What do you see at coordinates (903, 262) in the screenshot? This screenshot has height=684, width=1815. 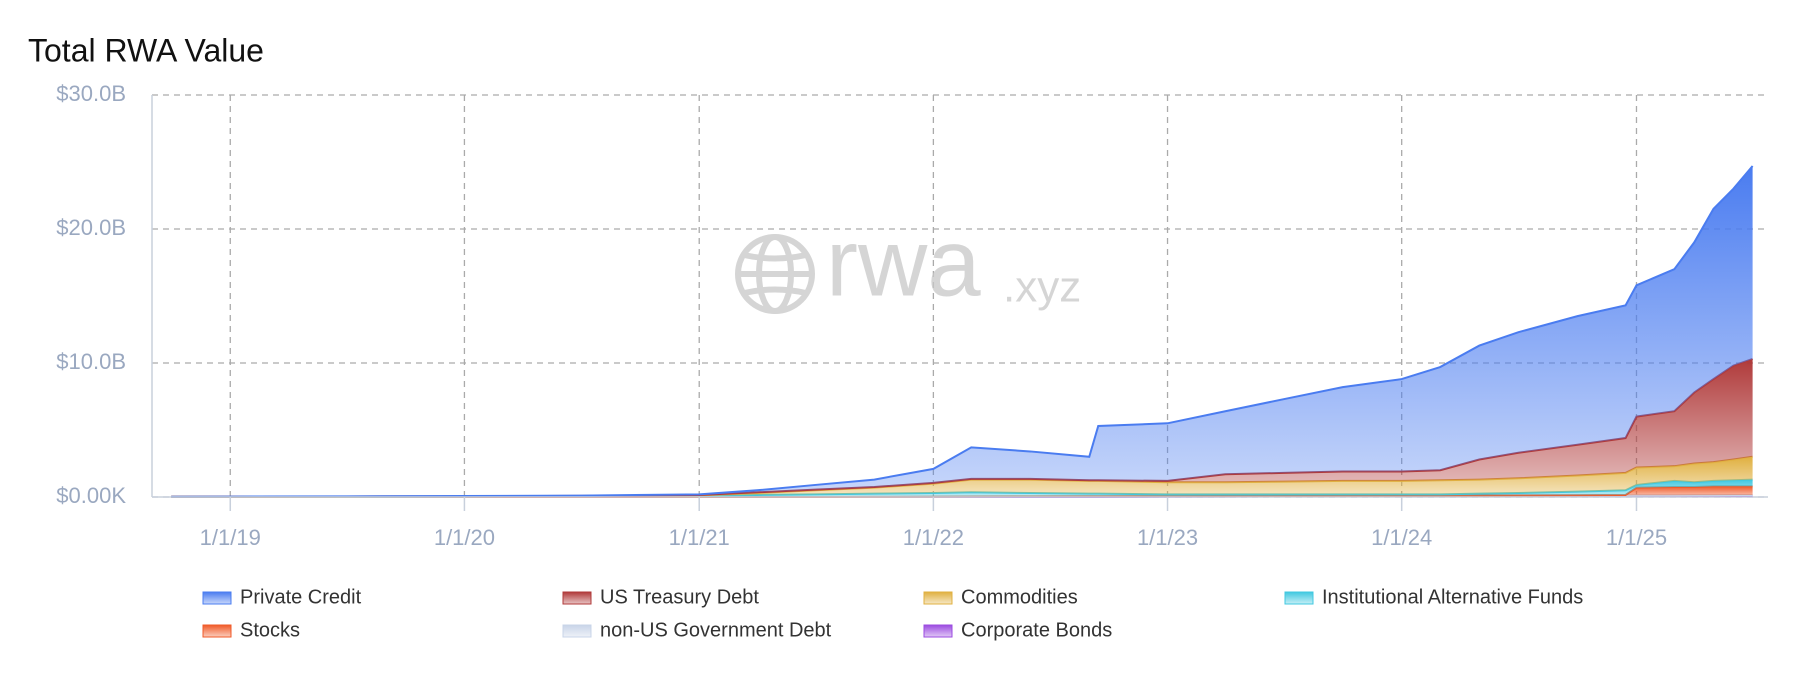 I see `watermark-main: rwa` at bounding box center [903, 262].